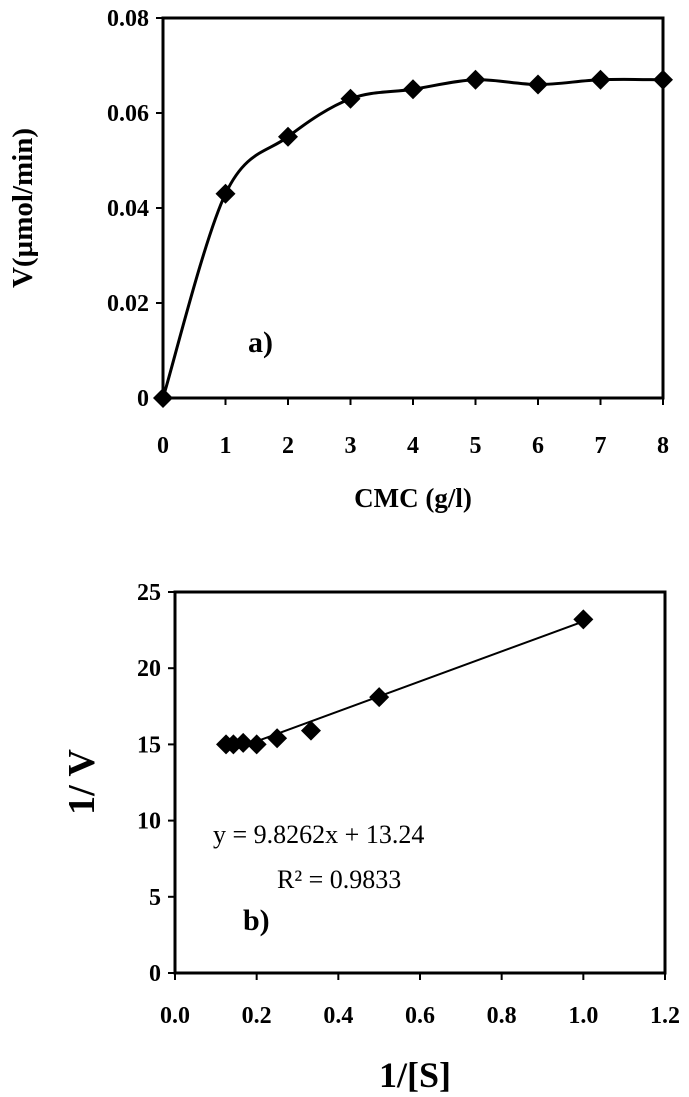  I want to click on chart-a-y-tick-label: 0.02, so click(128, 304).